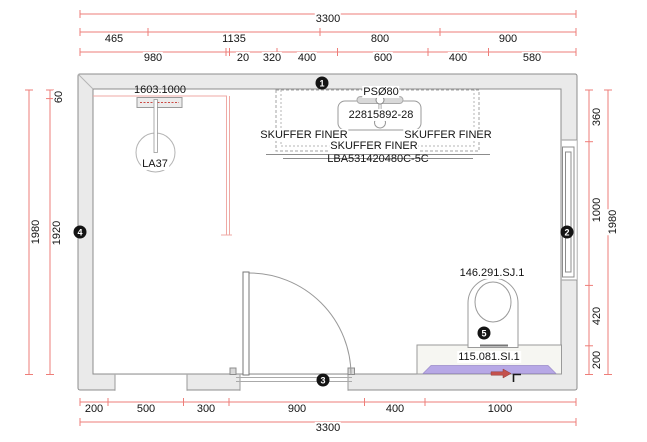 The width and height of the screenshot is (647, 442). I want to click on position-marker-5: 5, so click(484, 333).